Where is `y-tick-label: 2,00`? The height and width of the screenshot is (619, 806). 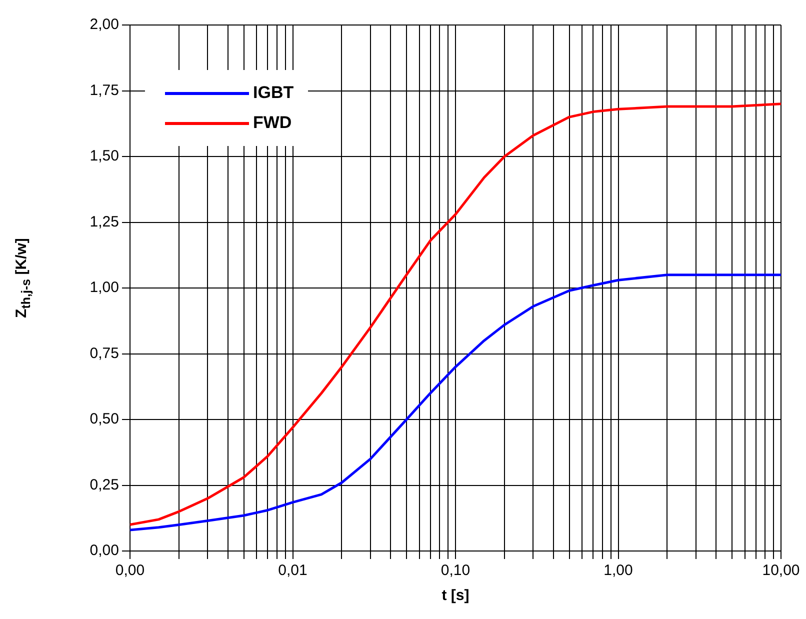
y-tick-label: 2,00 is located at coordinates (104, 25).